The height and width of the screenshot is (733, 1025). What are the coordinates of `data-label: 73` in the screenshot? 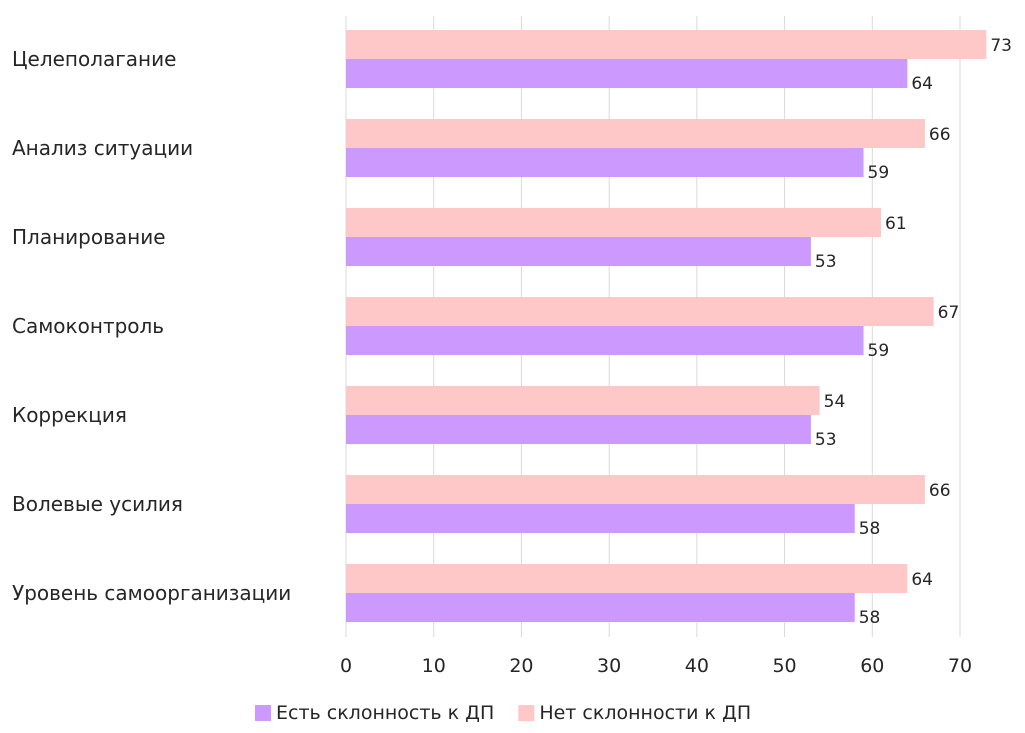 It's located at (1001, 46).